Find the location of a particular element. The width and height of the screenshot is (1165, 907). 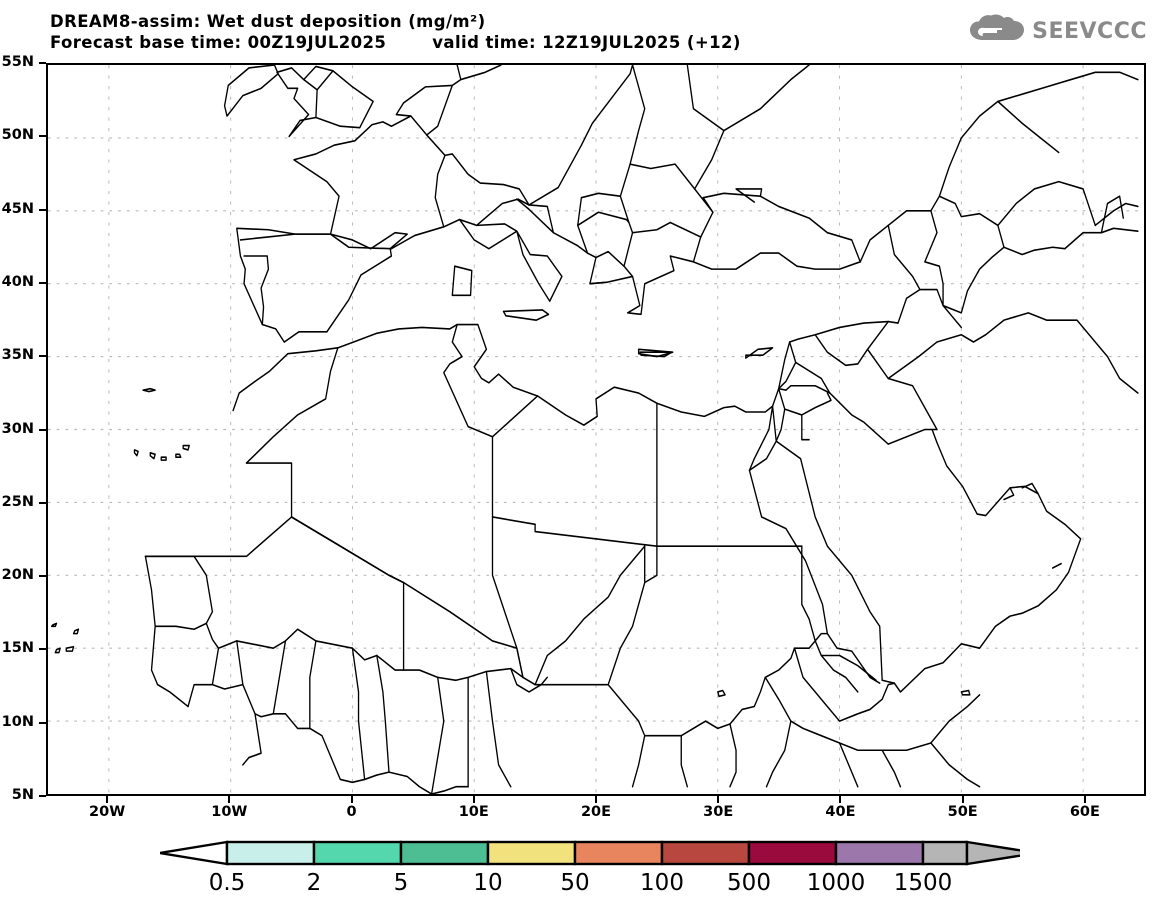

forecast-base-time: Forecast base time: 00Z19JUL2025 is located at coordinates (218, 42).